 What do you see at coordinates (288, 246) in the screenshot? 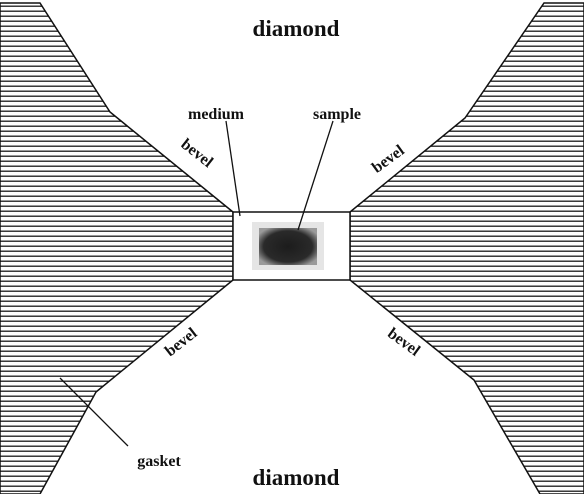
I see `sample-block` at bounding box center [288, 246].